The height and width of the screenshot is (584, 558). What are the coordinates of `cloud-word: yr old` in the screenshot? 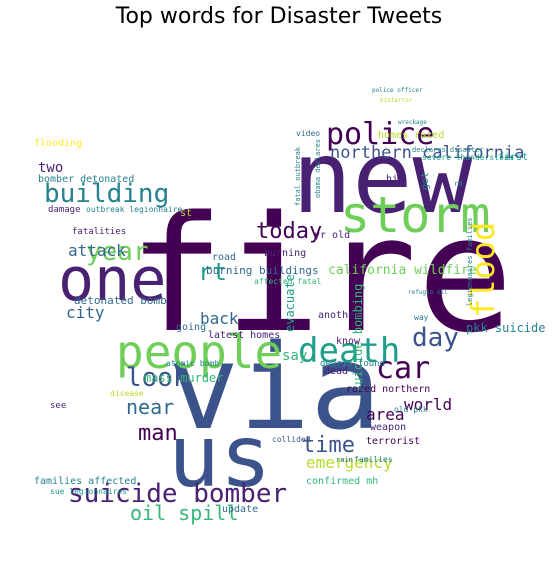 It's located at (332, 235).